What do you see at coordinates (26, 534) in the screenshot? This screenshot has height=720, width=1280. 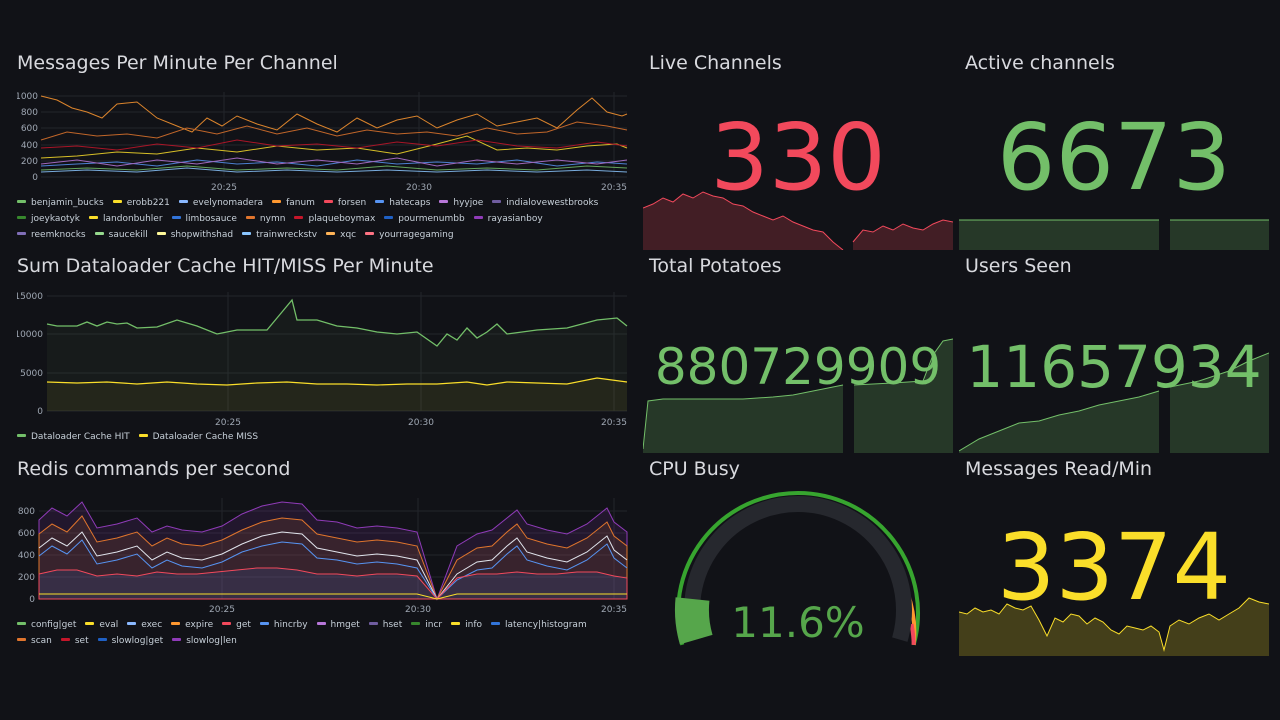 I see `y-tick: 600` at bounding box center [26, 534].